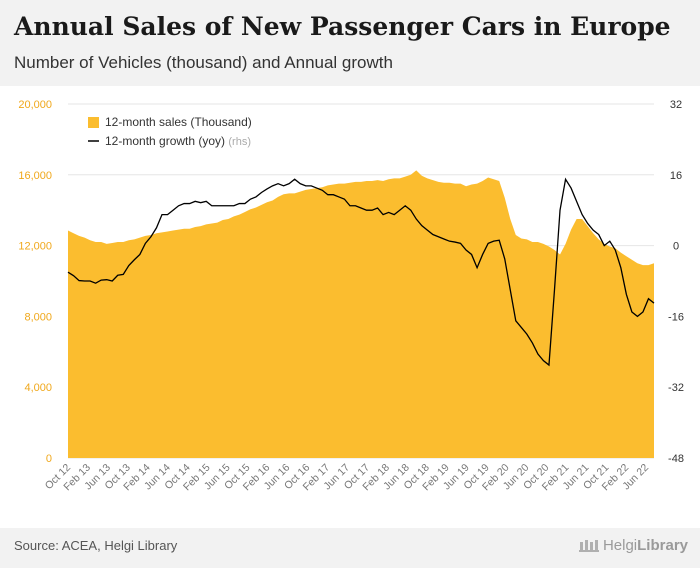  What do you see at coordinates (35, 176) in the screenshot?
I see `y-left-tick-label: 16,000` at bounding box center [35, 176].